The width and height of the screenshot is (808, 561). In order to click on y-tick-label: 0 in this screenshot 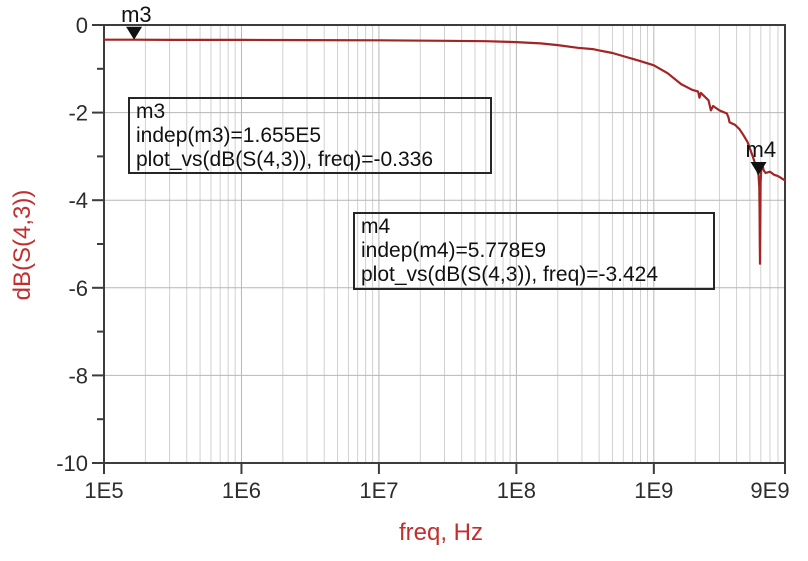, I will do `click(82, 25)`.